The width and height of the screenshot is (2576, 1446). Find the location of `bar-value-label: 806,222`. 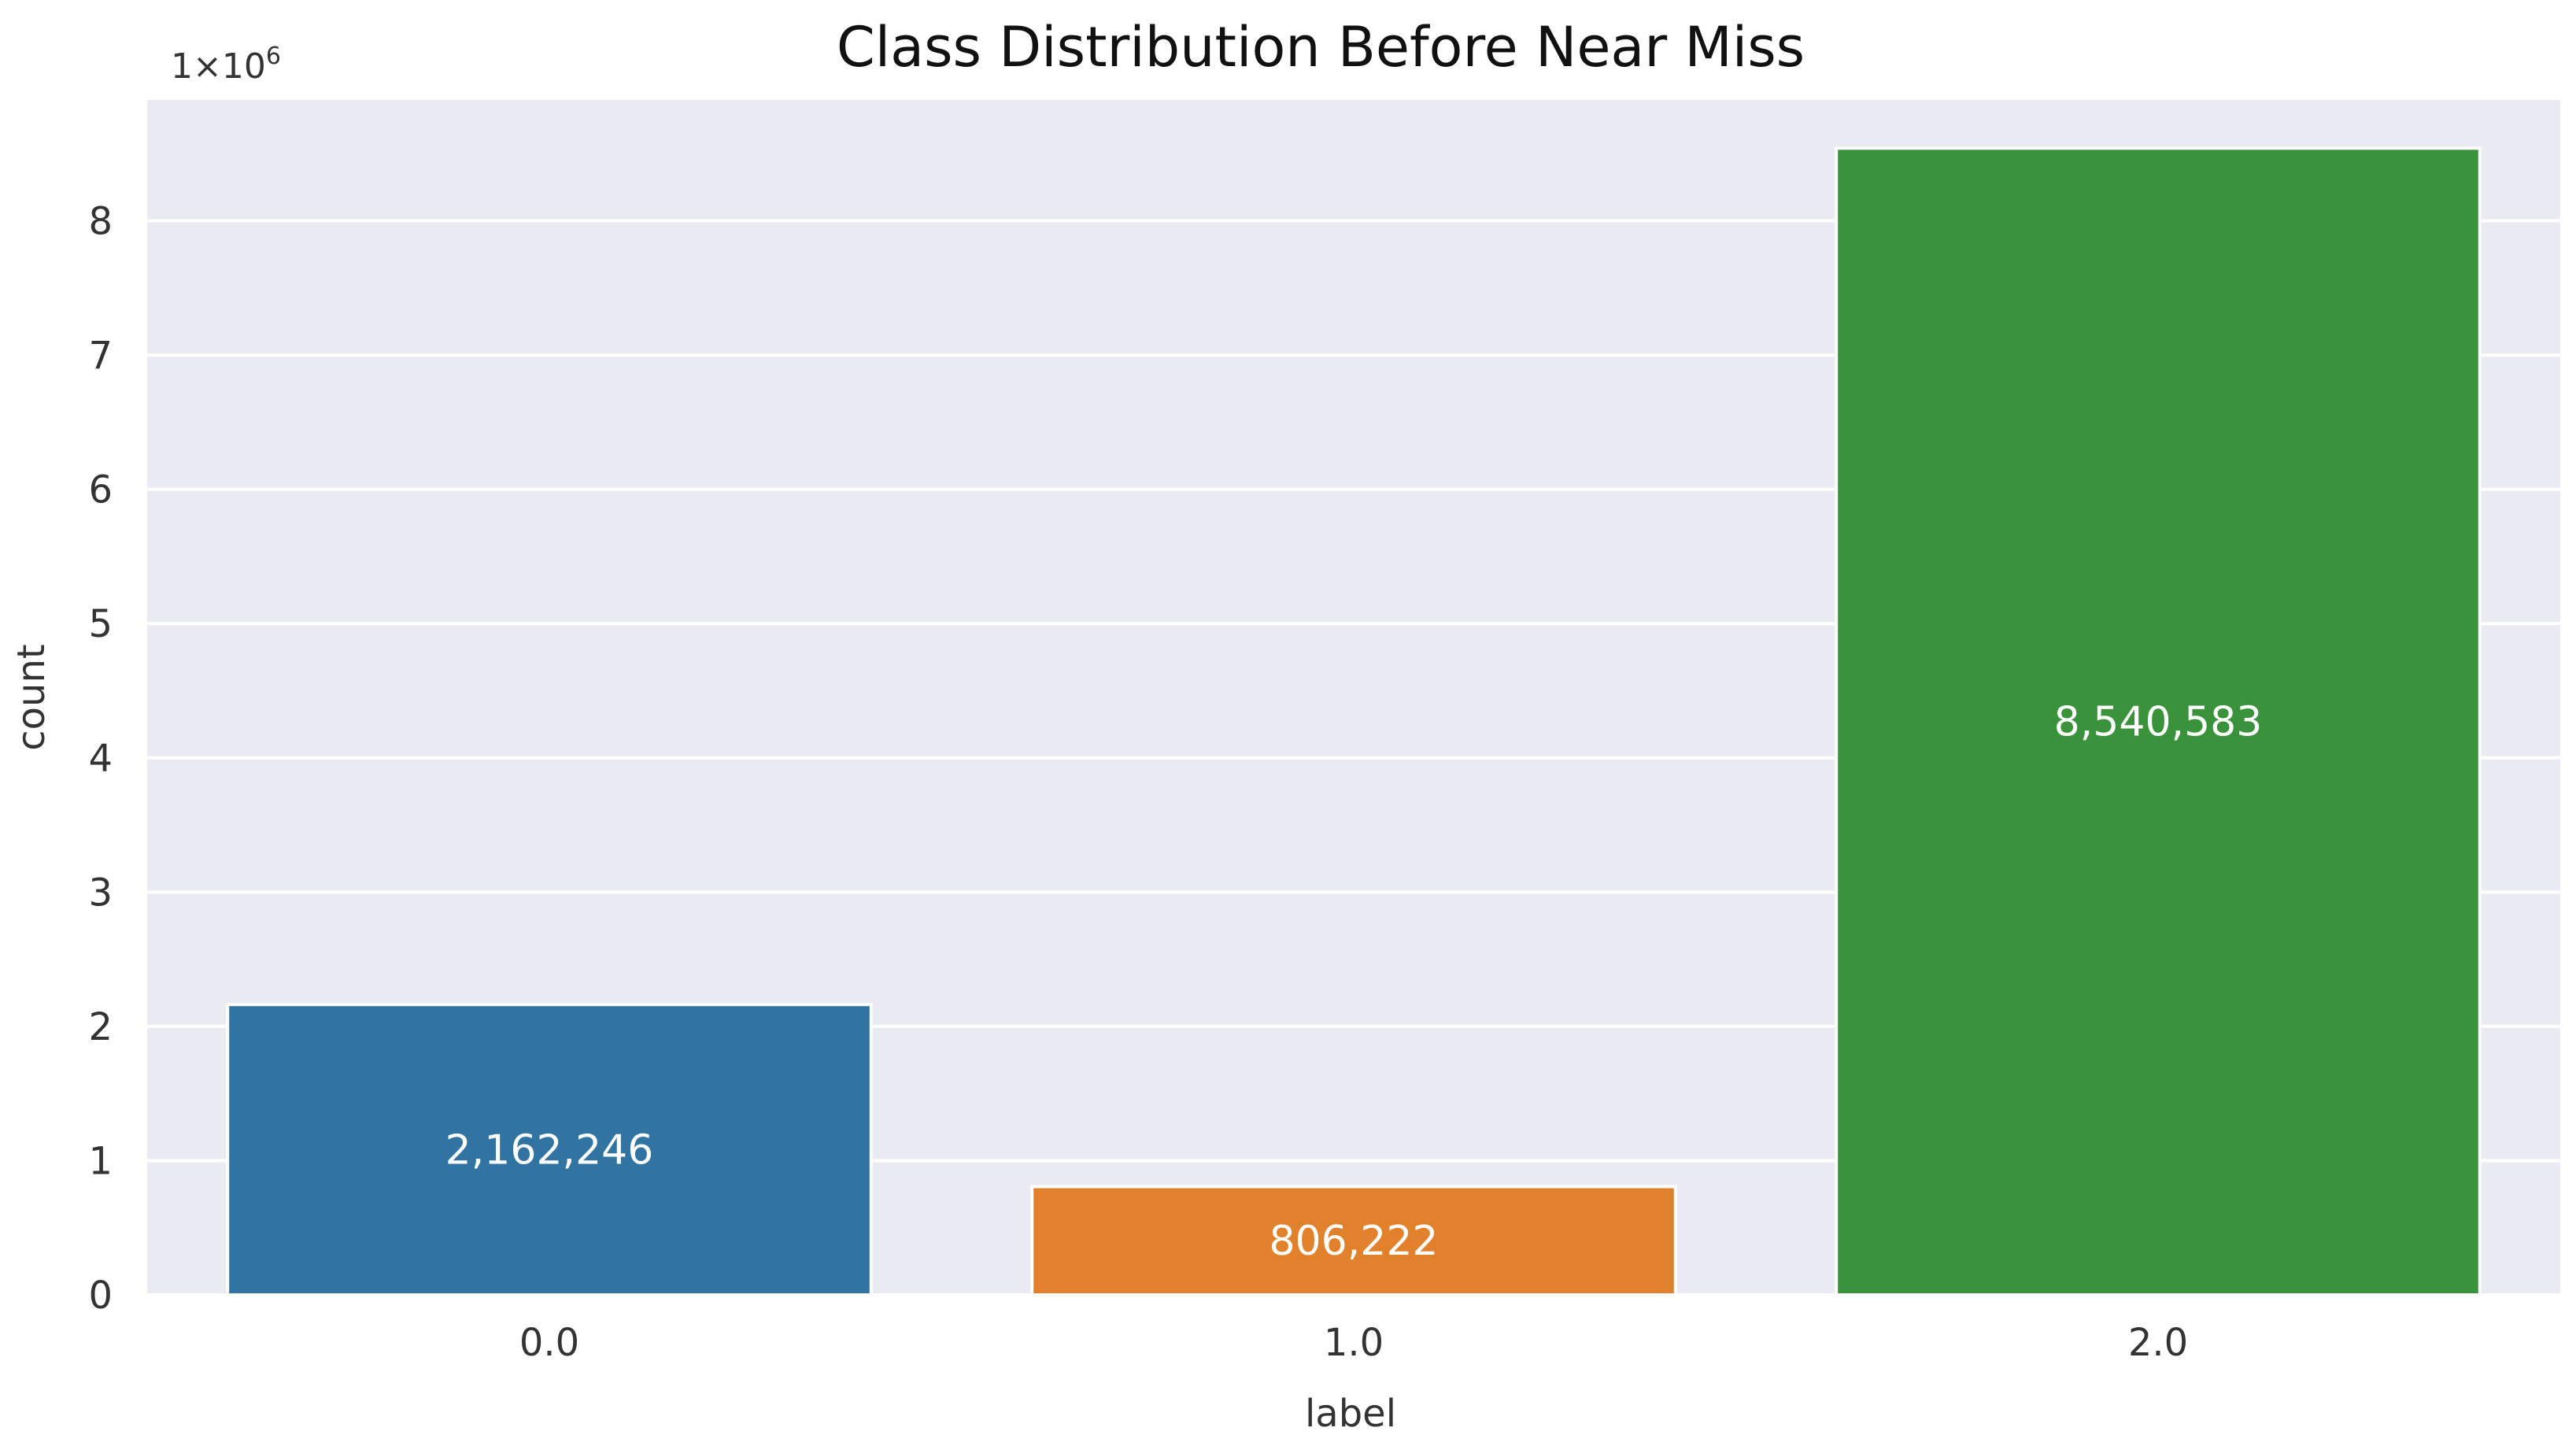

bar-value-label: 806,222 is located at coordinates (1353, 1241).